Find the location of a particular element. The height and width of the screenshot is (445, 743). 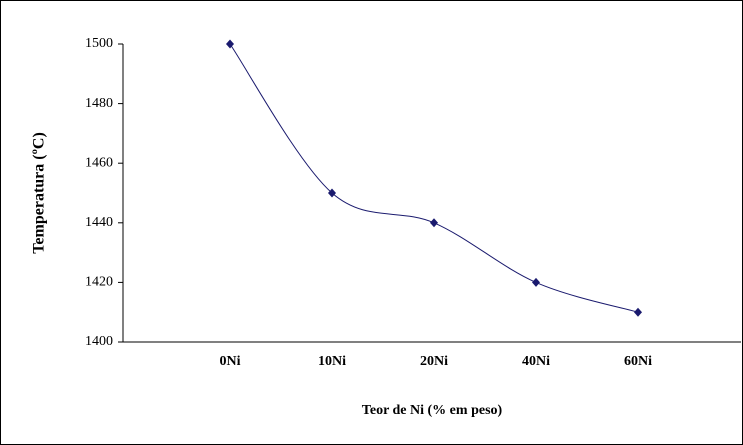

y-tick-label: 1420 is located at coordinates (99, 282).